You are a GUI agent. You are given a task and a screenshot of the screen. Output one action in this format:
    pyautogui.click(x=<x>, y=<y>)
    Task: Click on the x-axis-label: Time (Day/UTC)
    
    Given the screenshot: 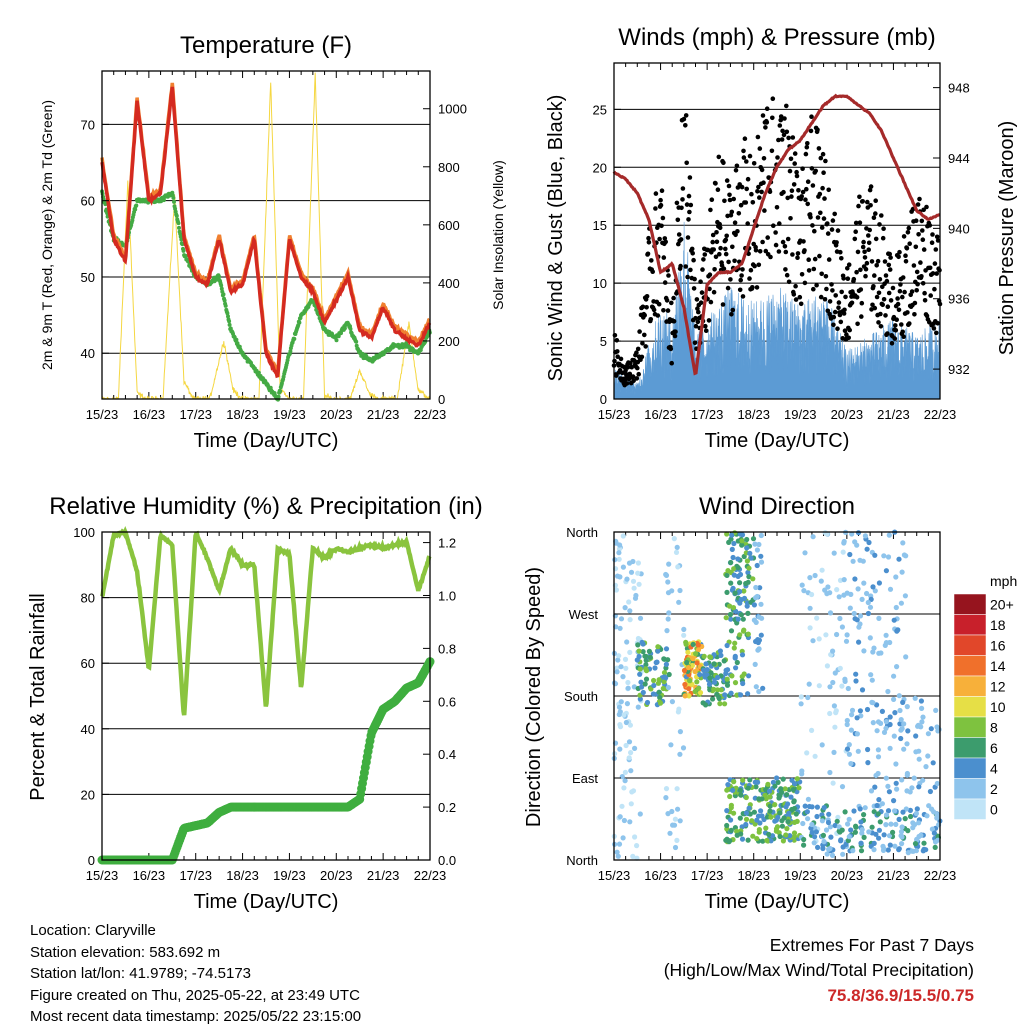 What is the action you would take?
    pyautogui.click(x=777, y=441)
    